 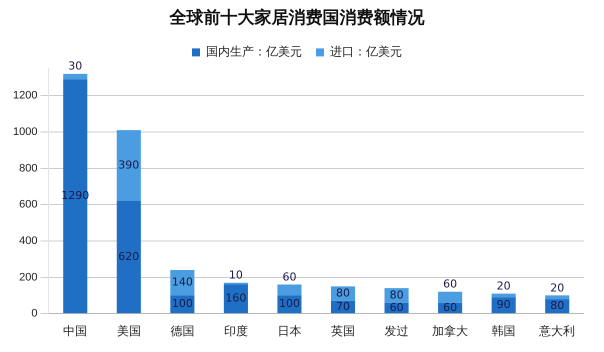 What do you see at coordinates (450, 331) in the screenshot?
I see `x-tick-label: 加拿大` at bounding box center [450, 331].